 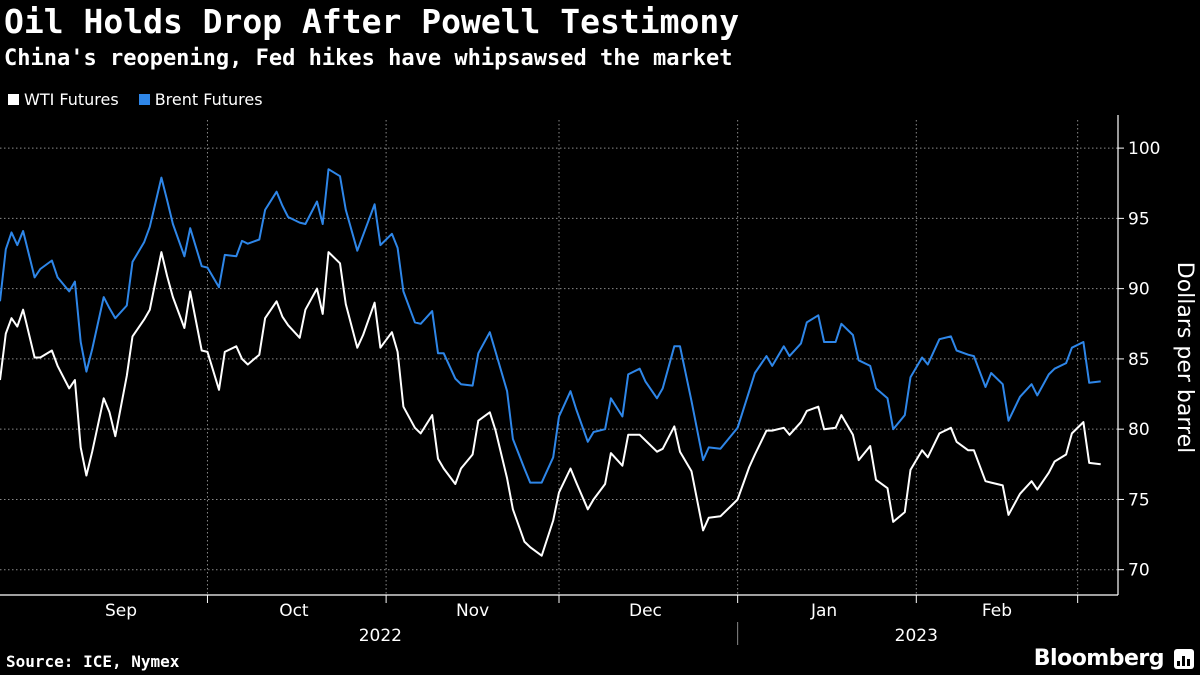 I want to click on chart-title: Oil Holds Drop After Powell Testimony, so click(x=372, y=21).